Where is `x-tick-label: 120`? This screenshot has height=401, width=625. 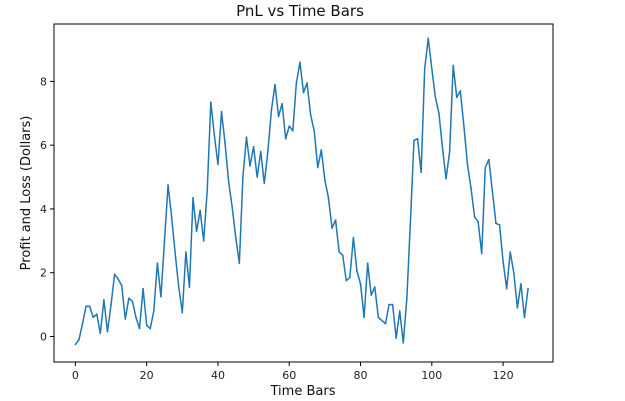 x-tick-label: 120 is located at coordinates (503, 375).